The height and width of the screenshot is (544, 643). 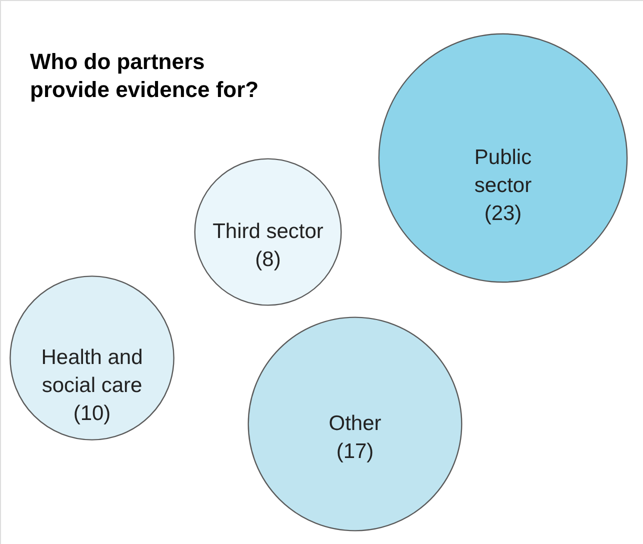 What do you see at coordinates (92, 371) in the screenshot?
I see `category-label: Health and social care` at bounding box center [92, 371].